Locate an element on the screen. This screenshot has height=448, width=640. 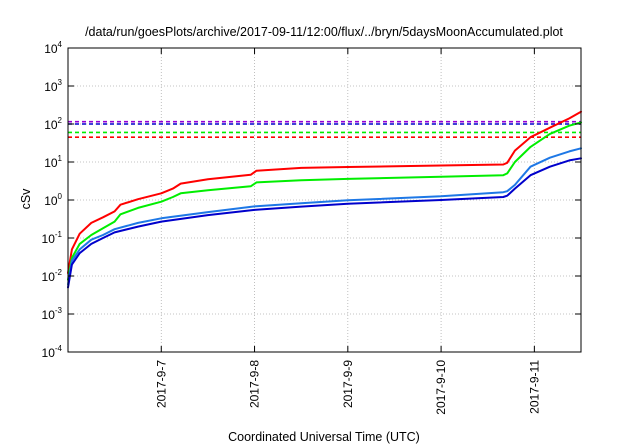
y-tick-label: 10⁻¹ is located at coordinates (52, 238).